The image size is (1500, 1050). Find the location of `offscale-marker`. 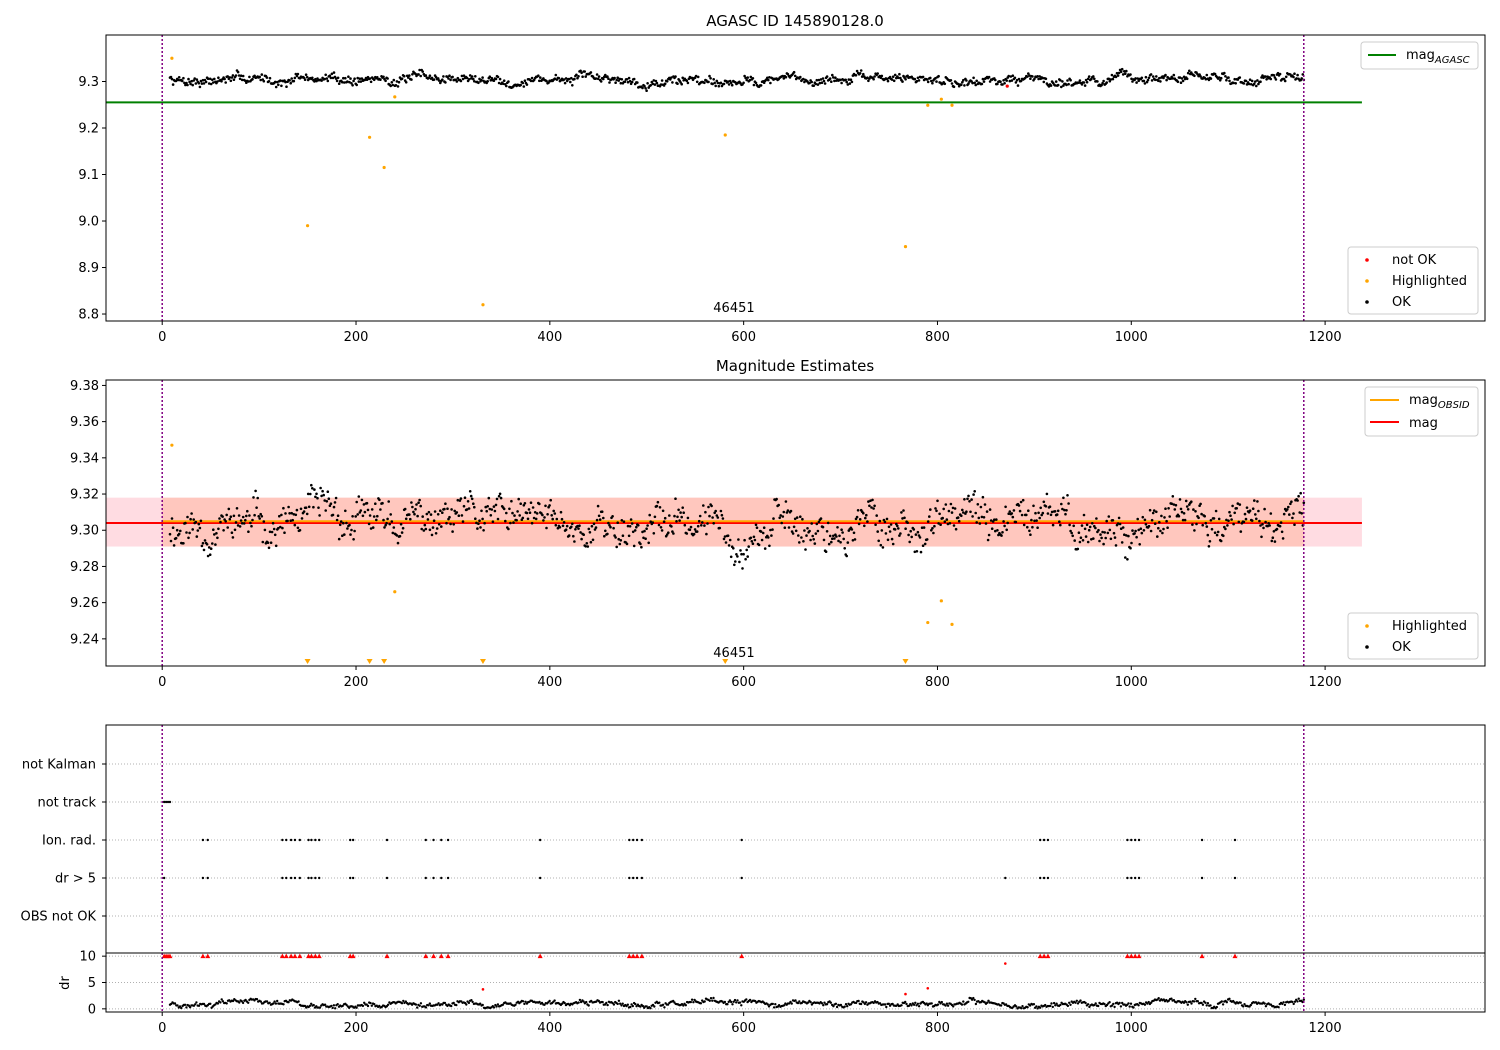

offscale-marker is located at coordinates (384, 661).